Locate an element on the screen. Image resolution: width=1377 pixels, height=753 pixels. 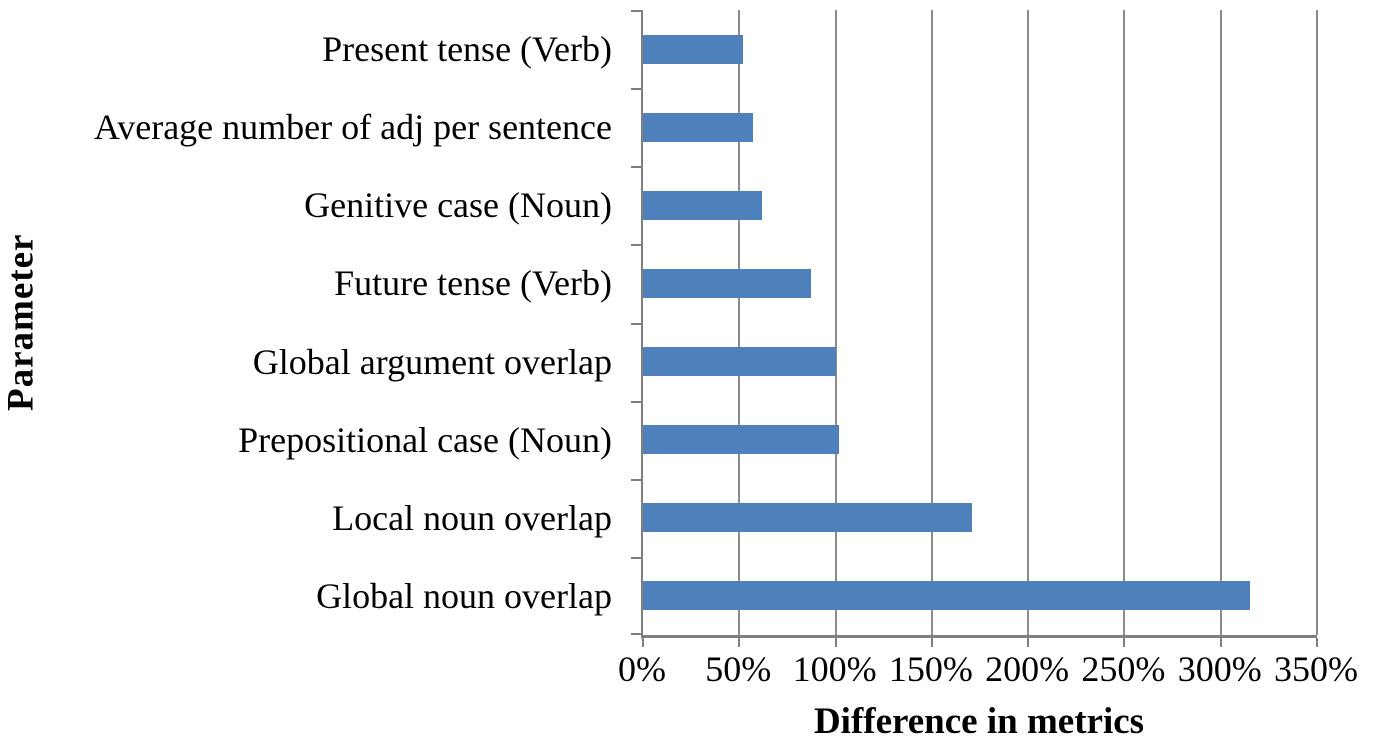
category-label: Average number of adj per sentence is located at coordinates (352, 127).